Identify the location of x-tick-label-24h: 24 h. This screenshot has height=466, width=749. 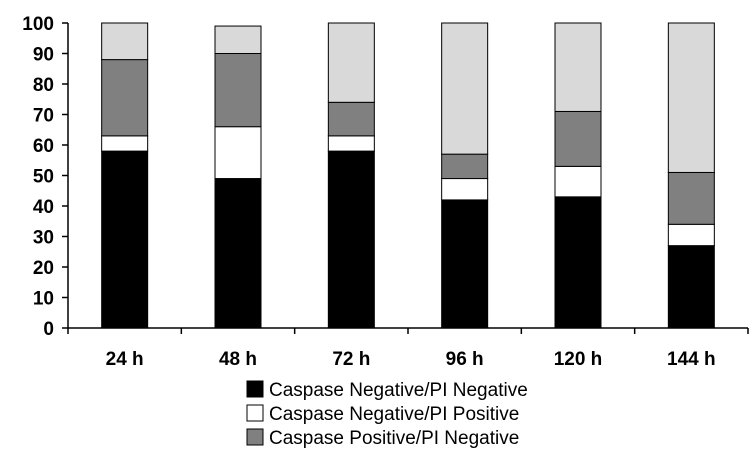
(125, 359).